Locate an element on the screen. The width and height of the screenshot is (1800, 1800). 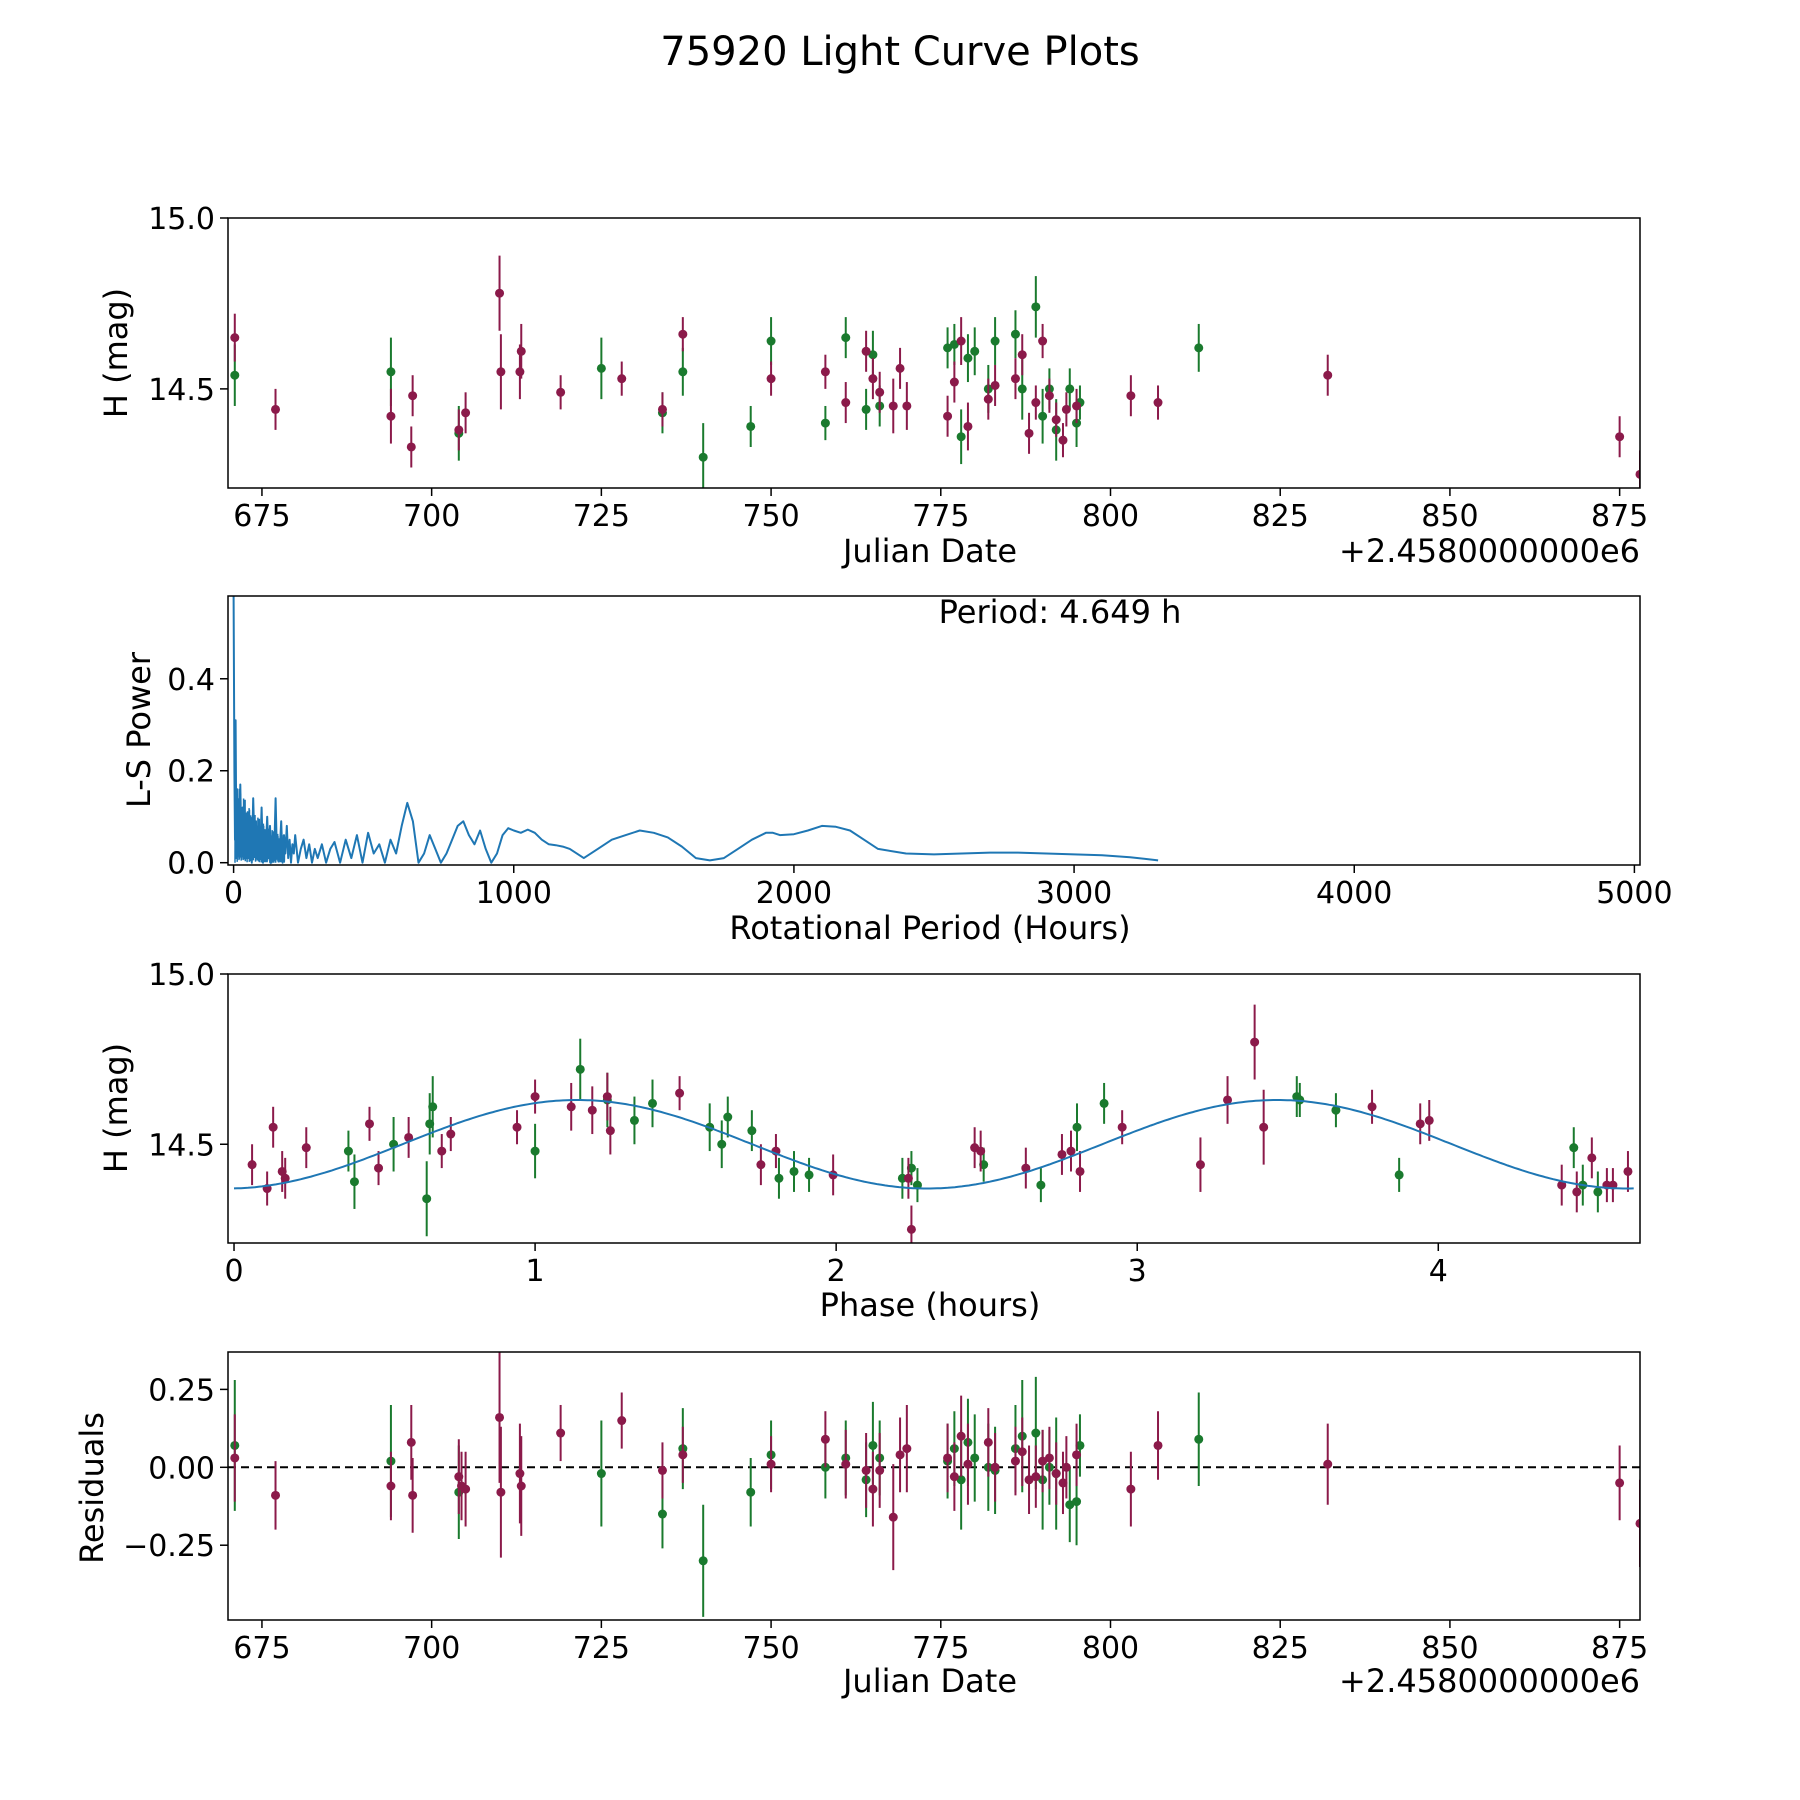
x-tick-label: 5000 is located at coordinates (1634, 893).